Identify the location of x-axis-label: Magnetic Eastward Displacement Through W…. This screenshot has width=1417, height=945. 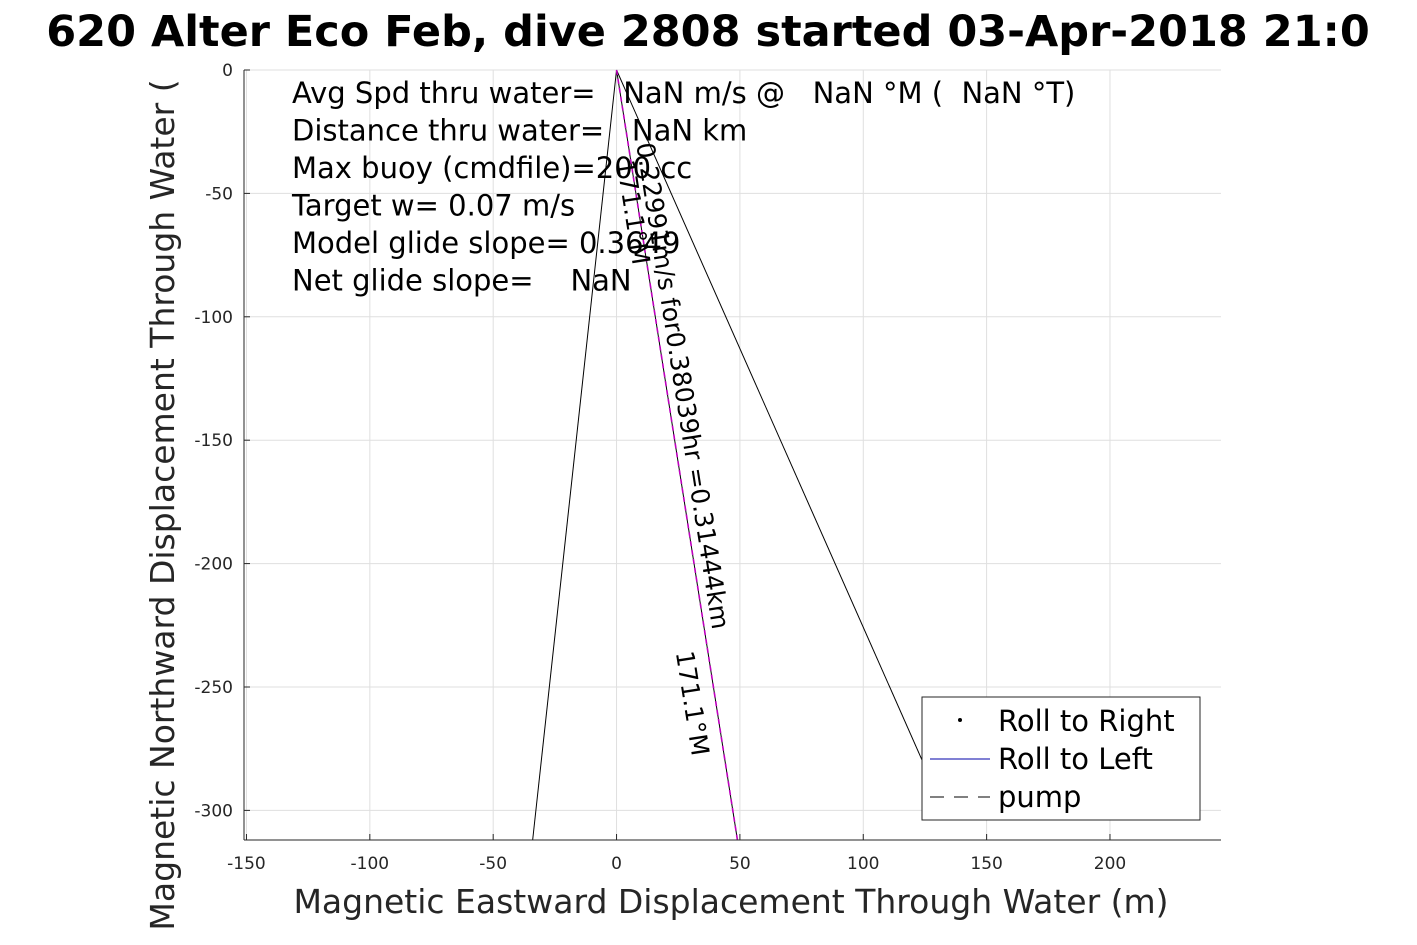
(730, 901).